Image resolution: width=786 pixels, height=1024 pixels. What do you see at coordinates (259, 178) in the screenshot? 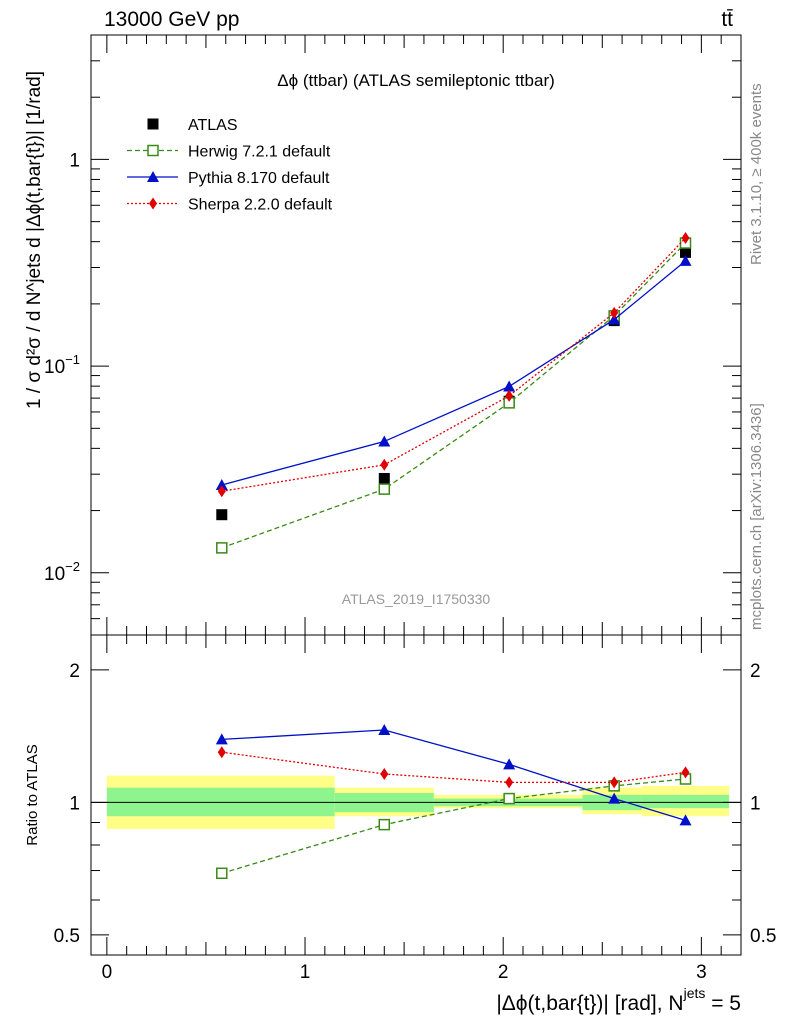
I see `legend-pythia-8-170-default-label: Pythia 8.170 default` at bounding box center [259, 178].